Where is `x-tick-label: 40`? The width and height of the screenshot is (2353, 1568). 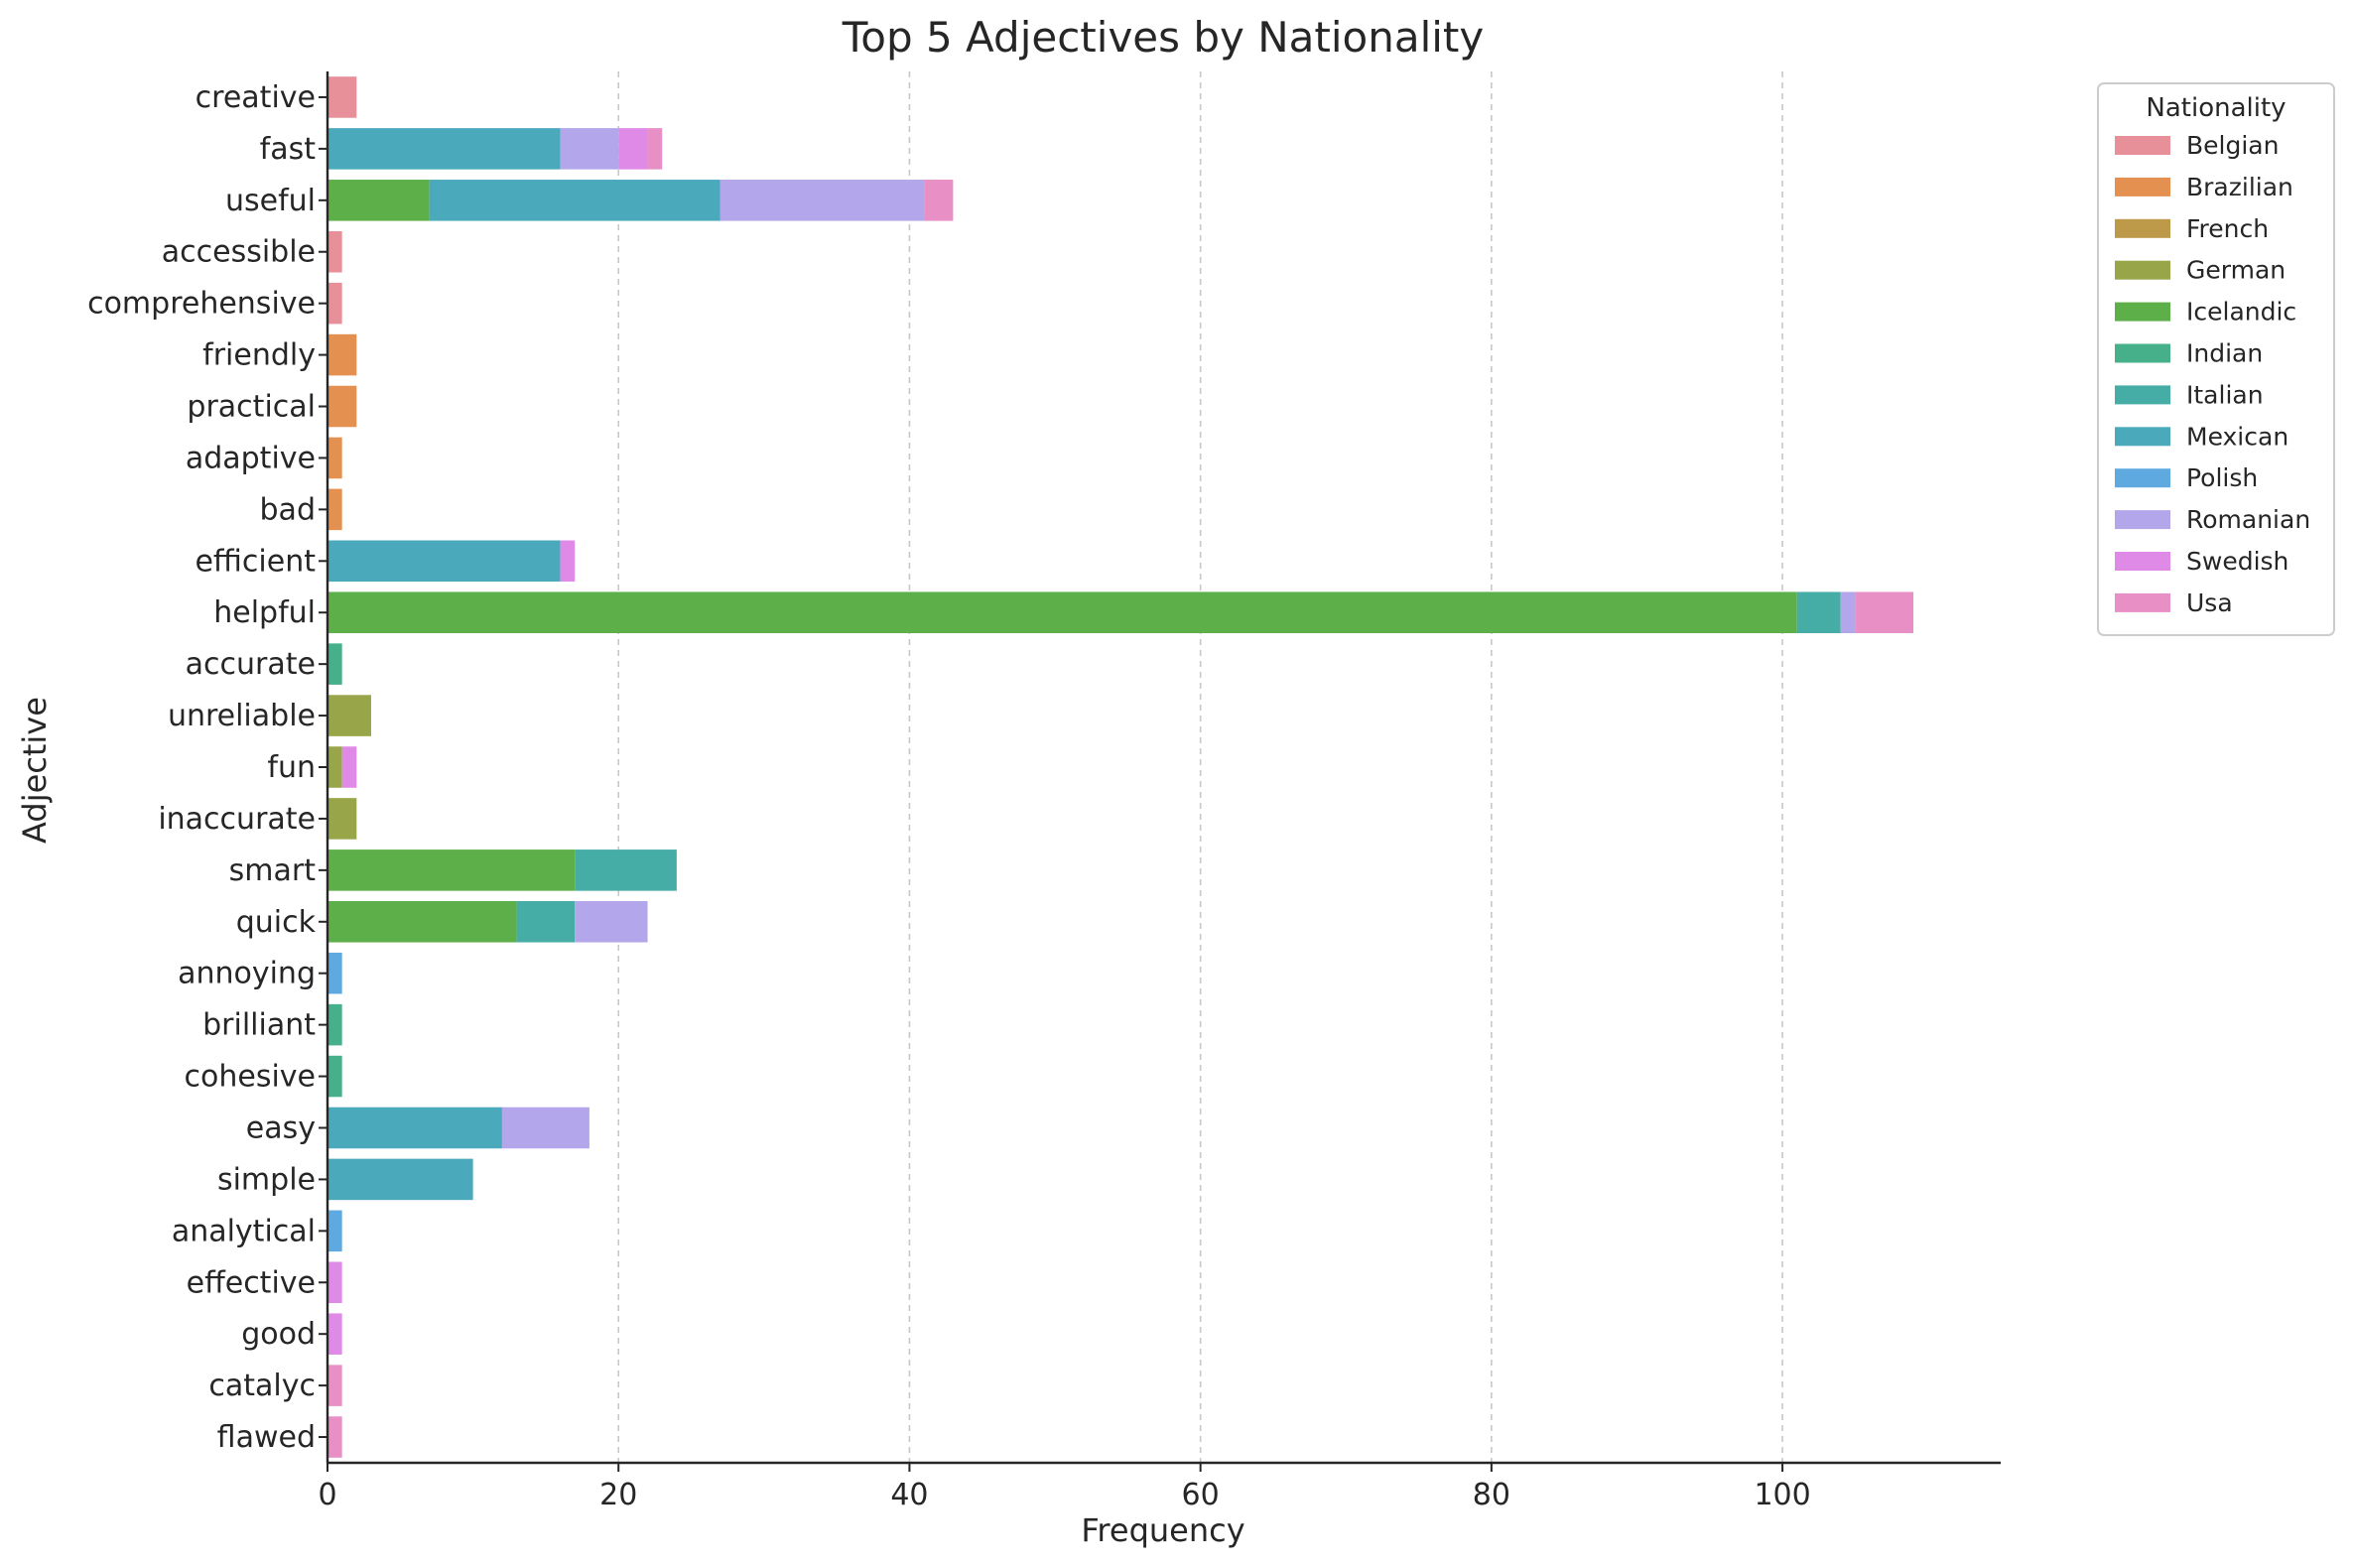 x-tick-label: 40 is located at coordinates (909, 1495).